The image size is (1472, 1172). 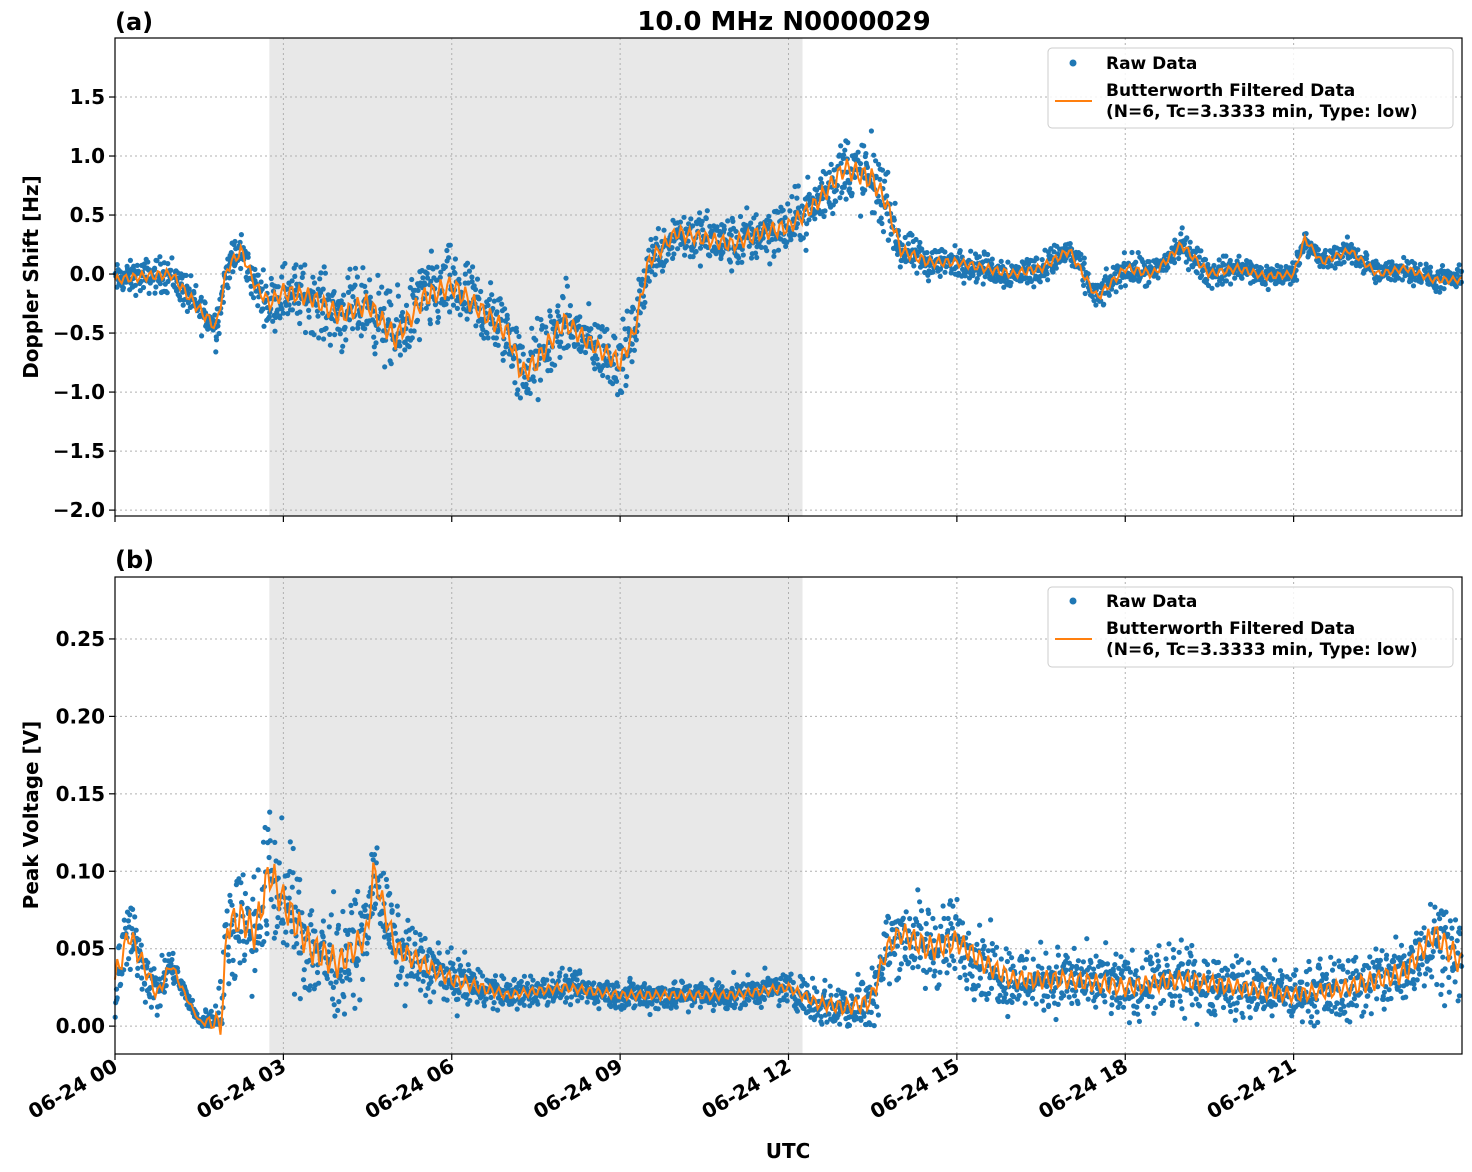 What do you see at coordinates (87, 156) in the screenshot?
I see `panel-a-ytick-label-6: 1.0` at bounding box center [87, 156].